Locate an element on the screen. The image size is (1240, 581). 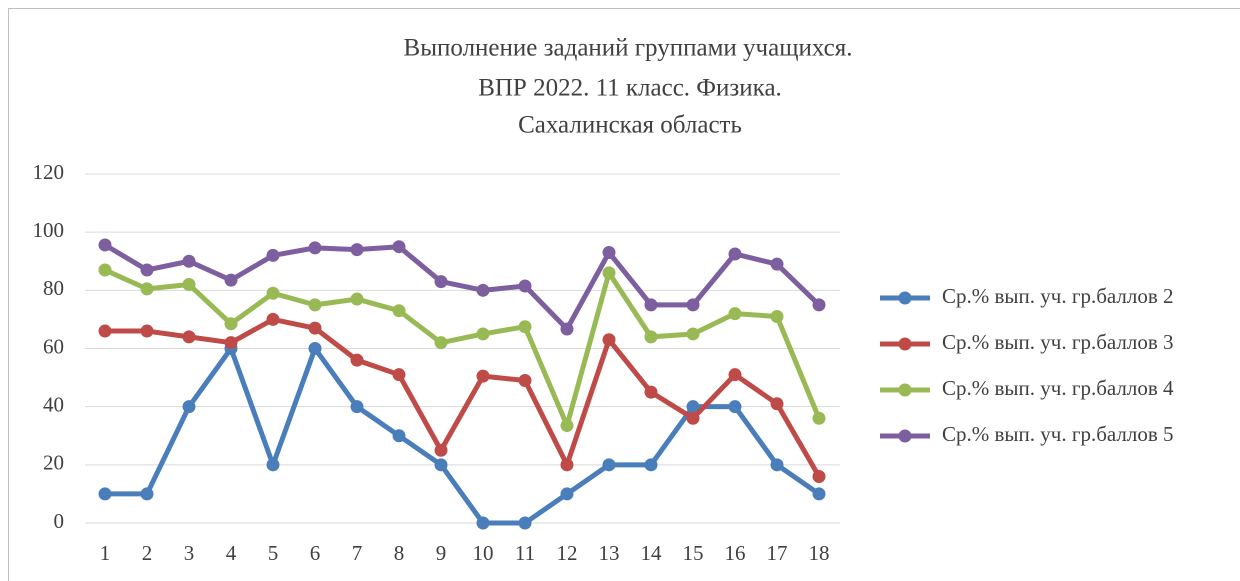
x-tick-label: 15 is located at coordinates (693, 553).